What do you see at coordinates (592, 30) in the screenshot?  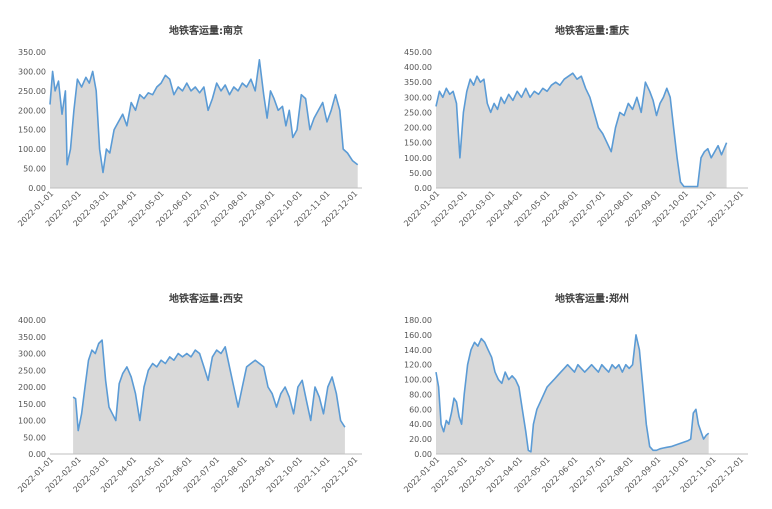 I see `chart-title: 地铁客运量:重庆` at bounding box center [592, 30].